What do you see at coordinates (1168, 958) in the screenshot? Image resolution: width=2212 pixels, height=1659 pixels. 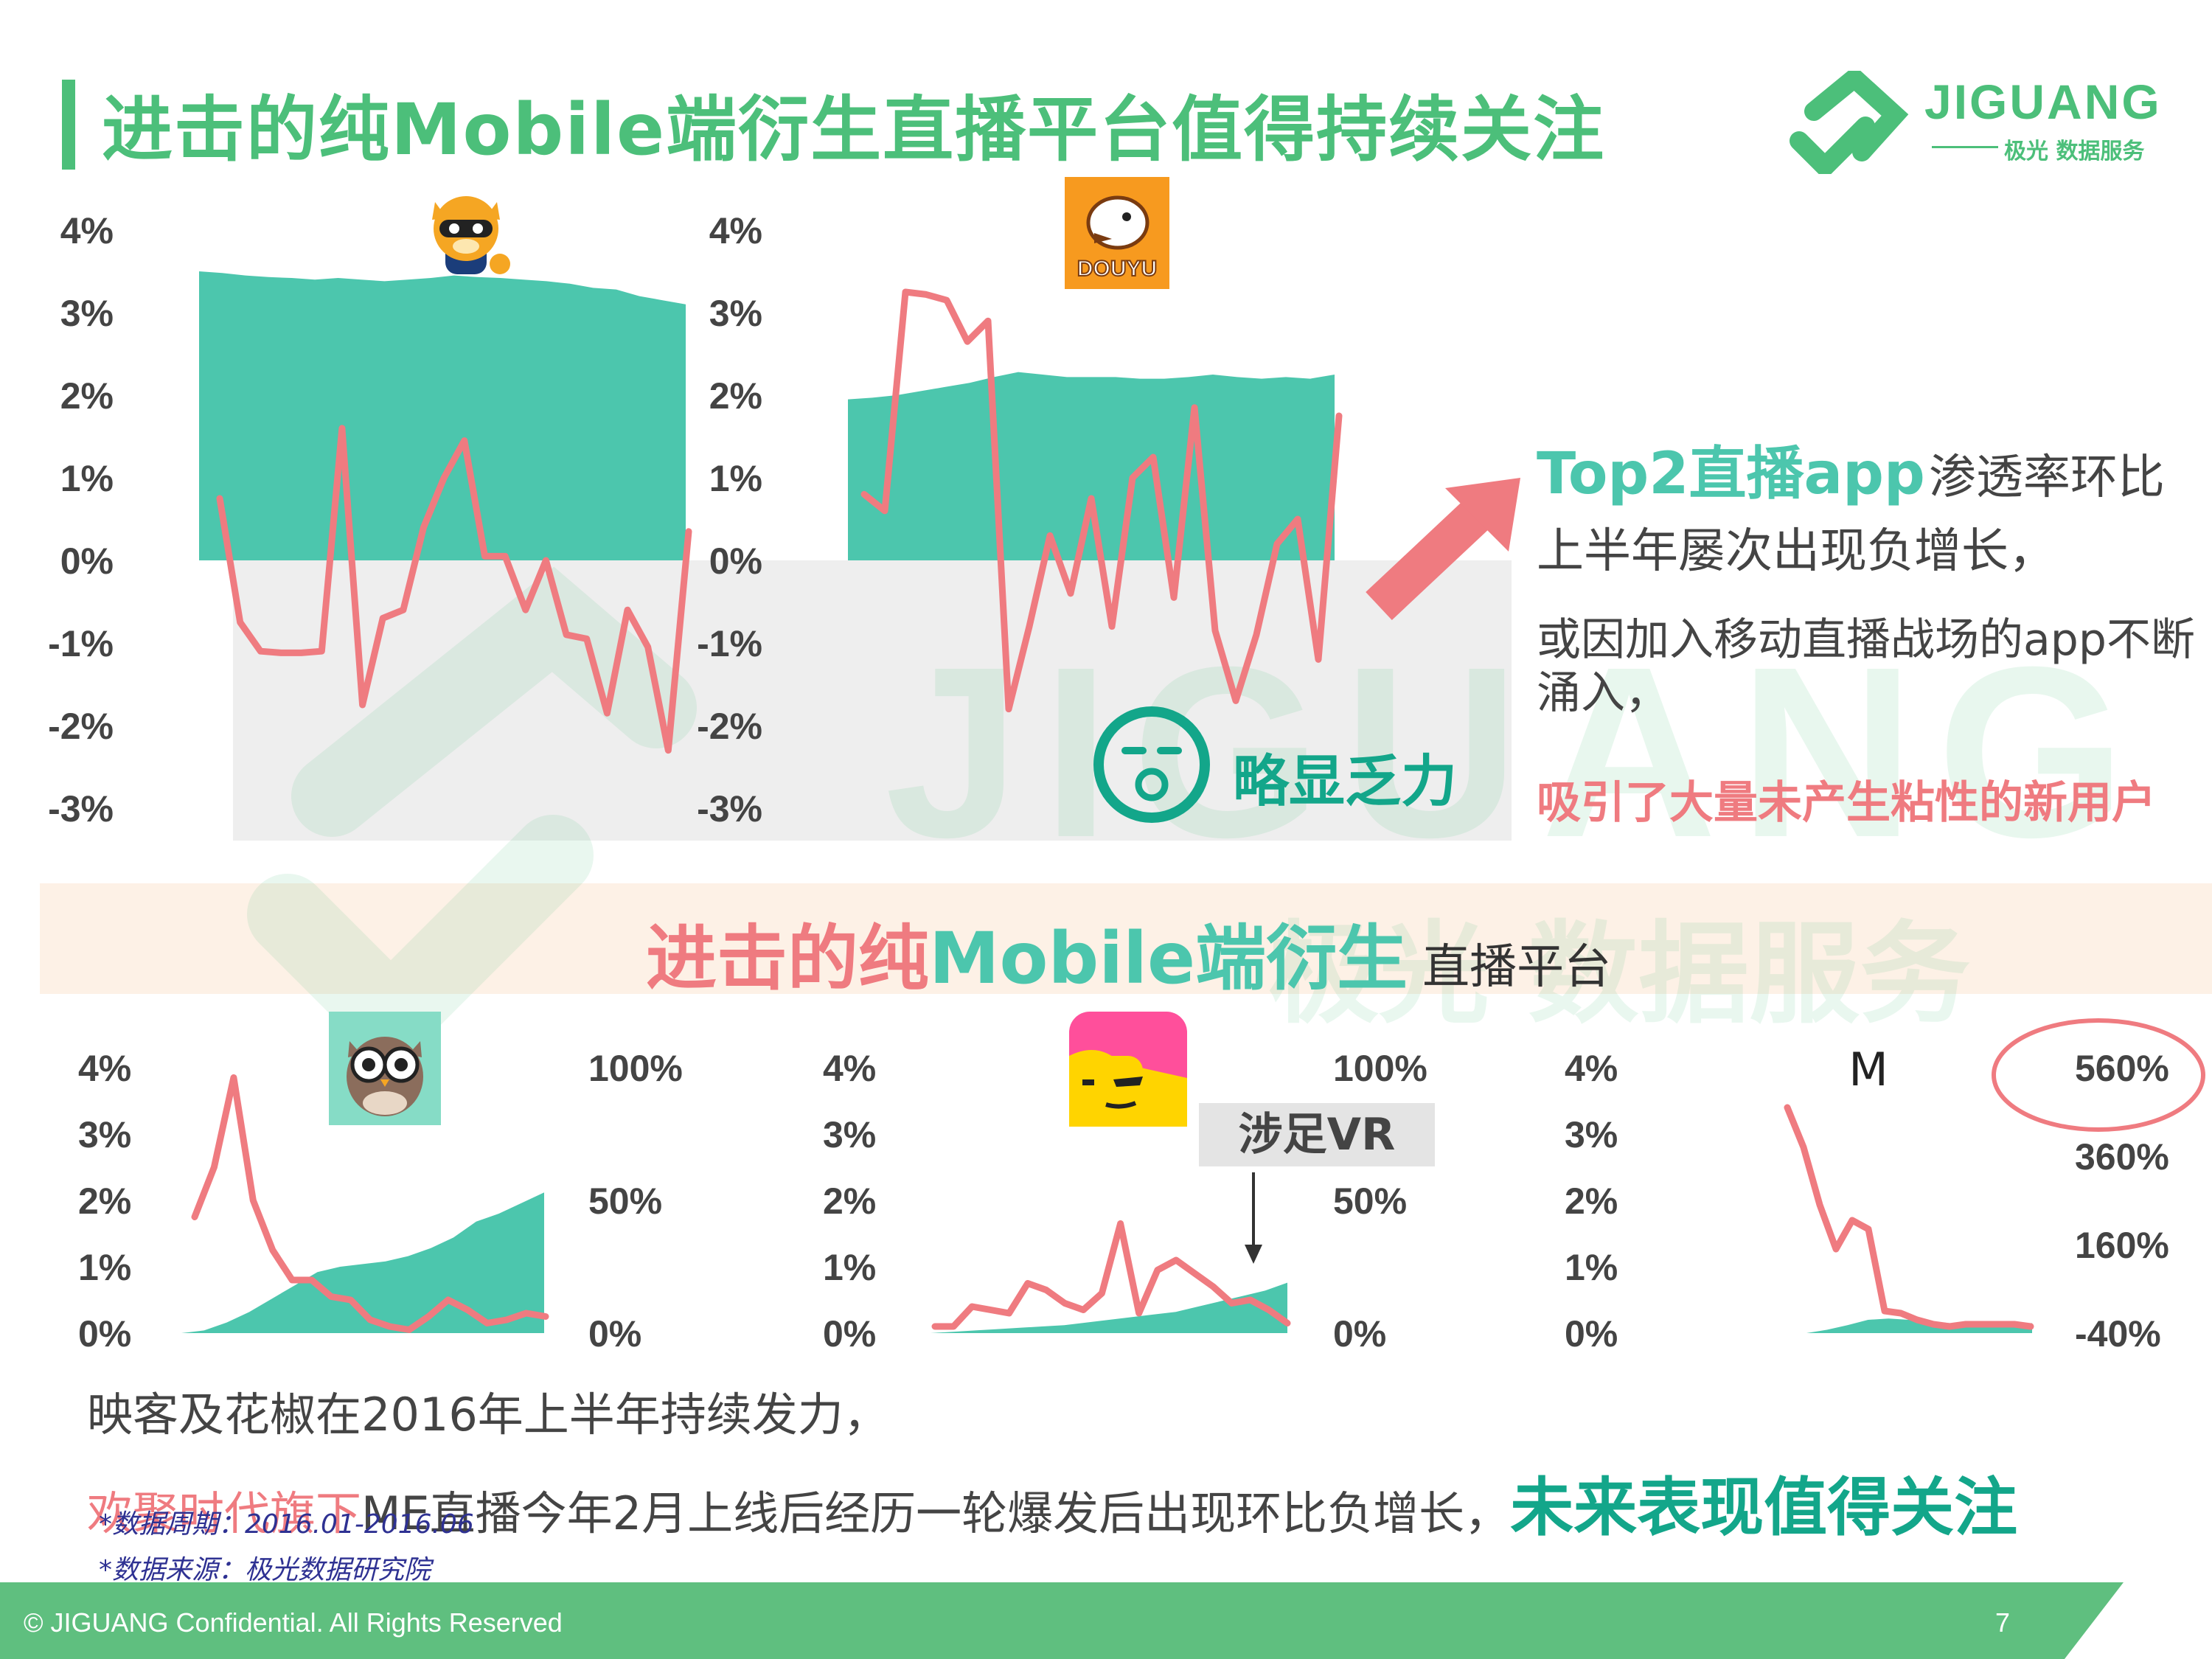 I see `section-heading-green: Mobile端衍生` at bounding box center [1168, 958].